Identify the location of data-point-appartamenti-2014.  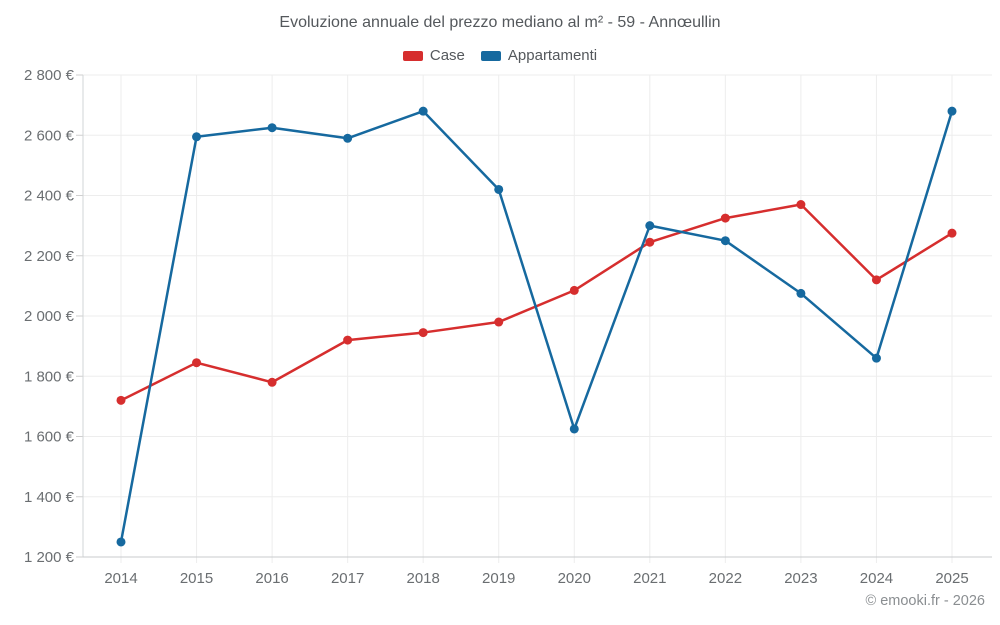
(121, 542).